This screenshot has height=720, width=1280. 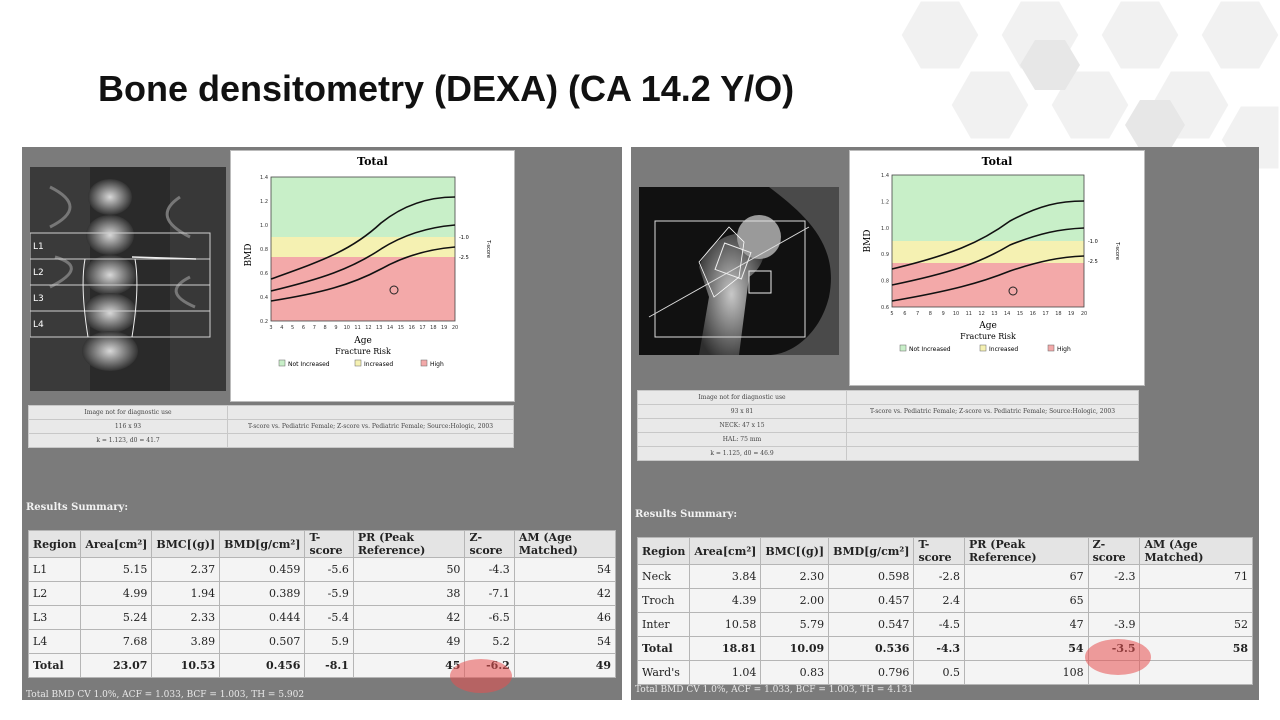 What do you see at coordinates (409, 593) in the screenshot?
I see `cell-peak-reference: 38` at bounding box center [409, 593].